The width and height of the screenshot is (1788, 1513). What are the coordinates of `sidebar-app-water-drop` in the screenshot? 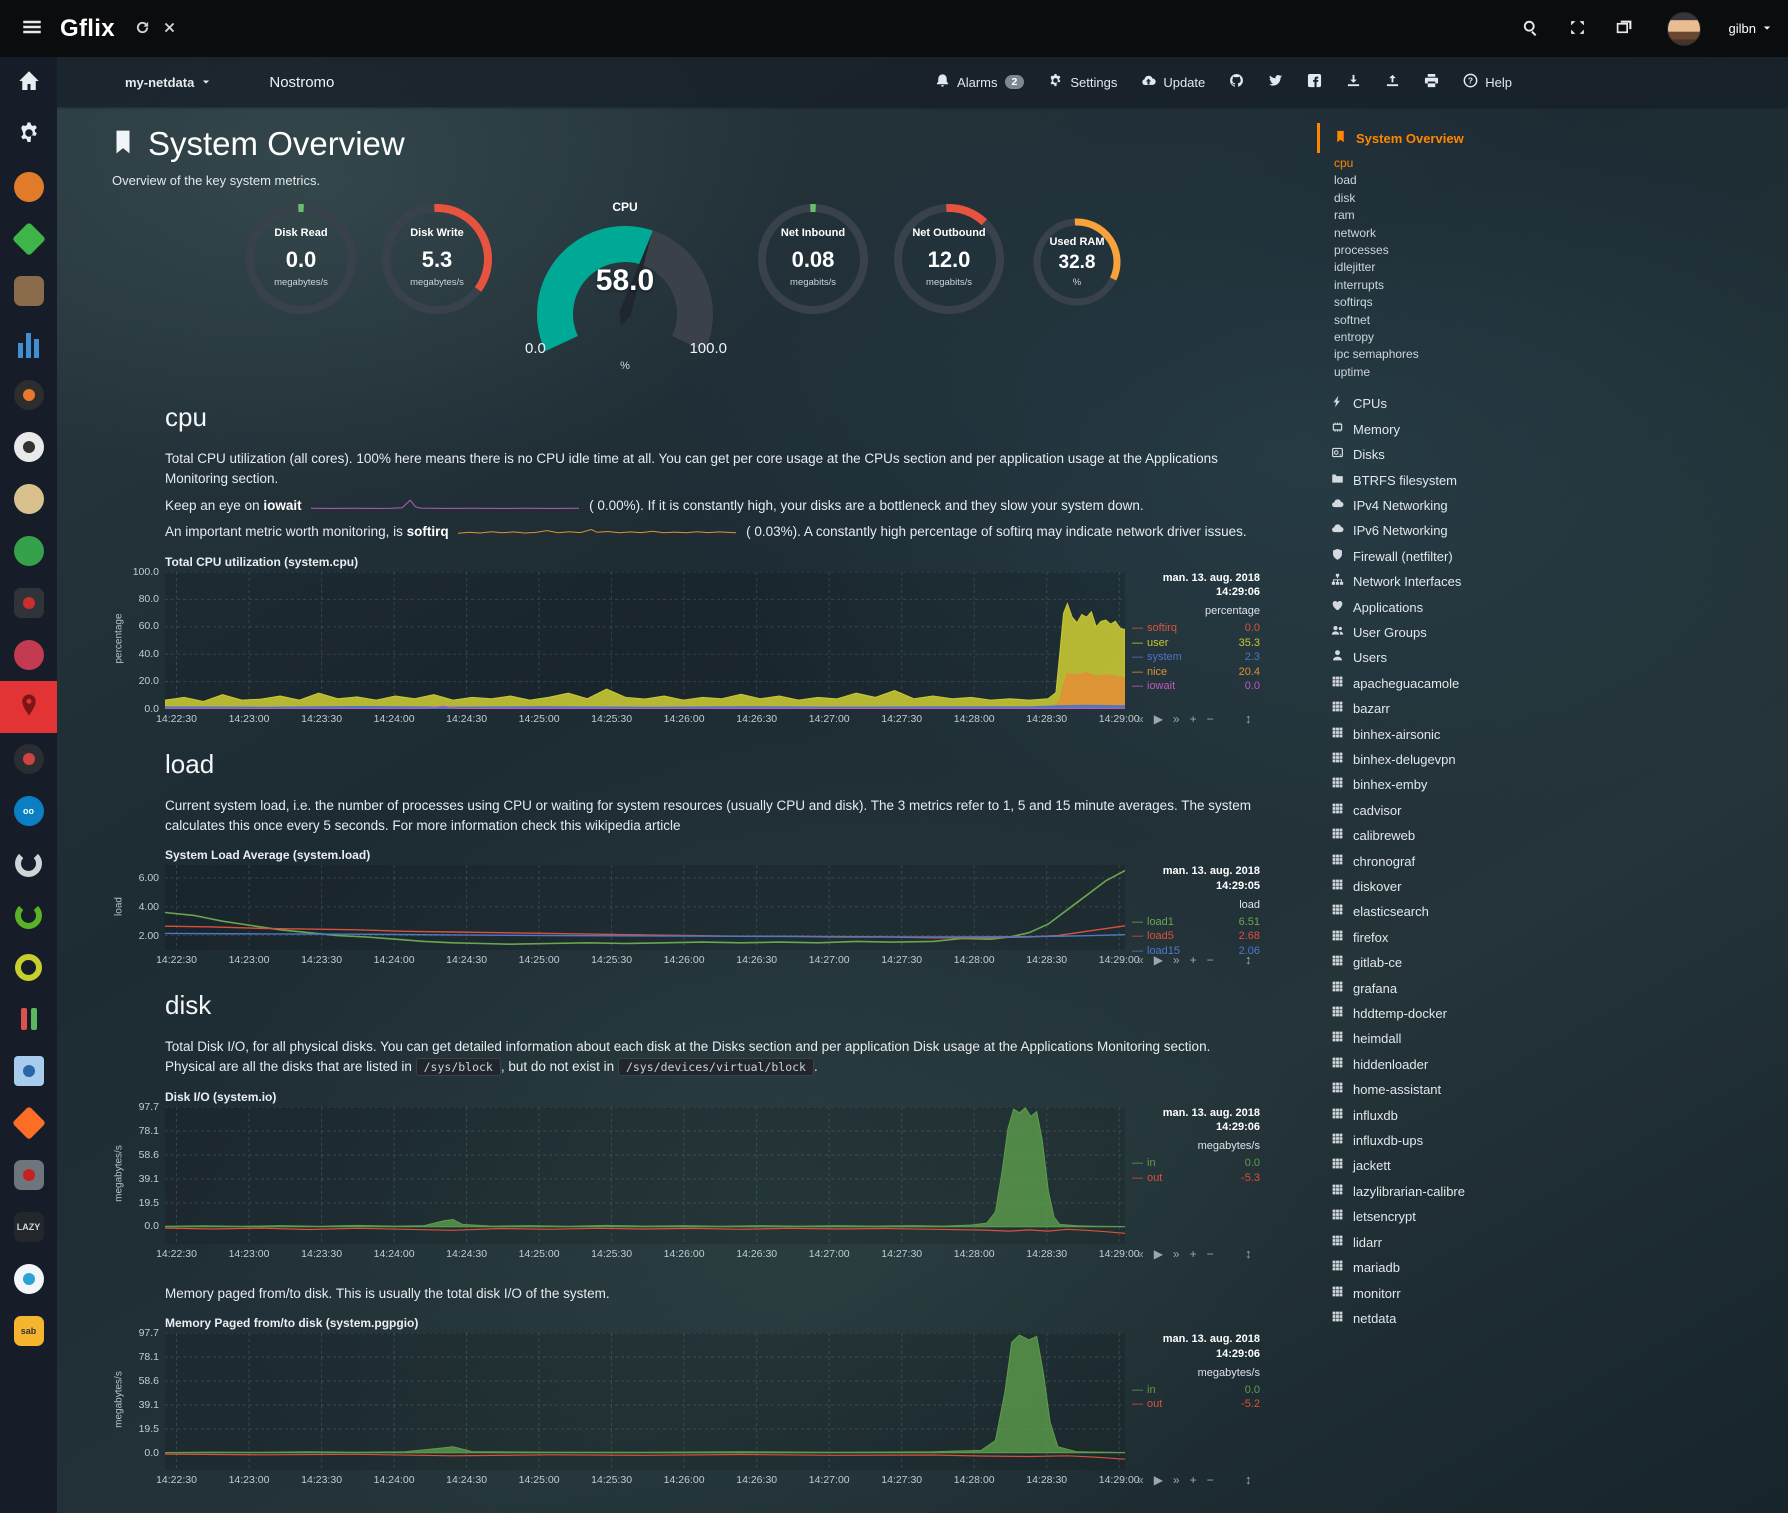 It's located at (28, 1279).